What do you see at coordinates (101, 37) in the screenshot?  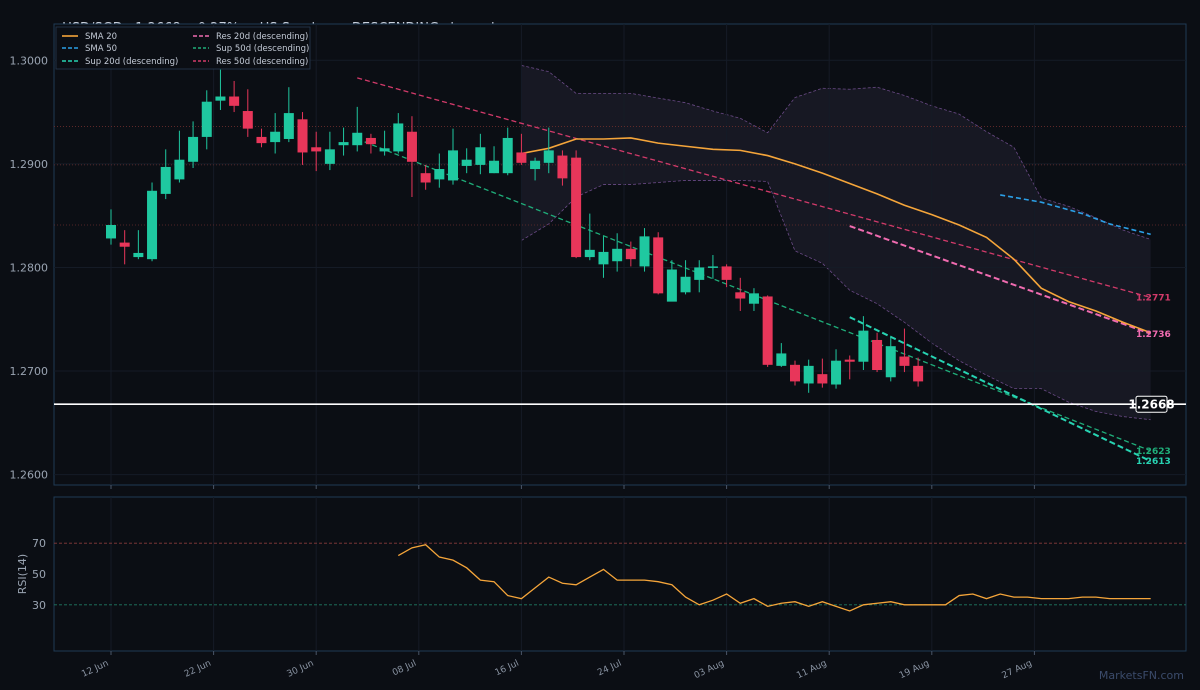 I see `legend-label: SMA 20` at bounding box center [101, 37].